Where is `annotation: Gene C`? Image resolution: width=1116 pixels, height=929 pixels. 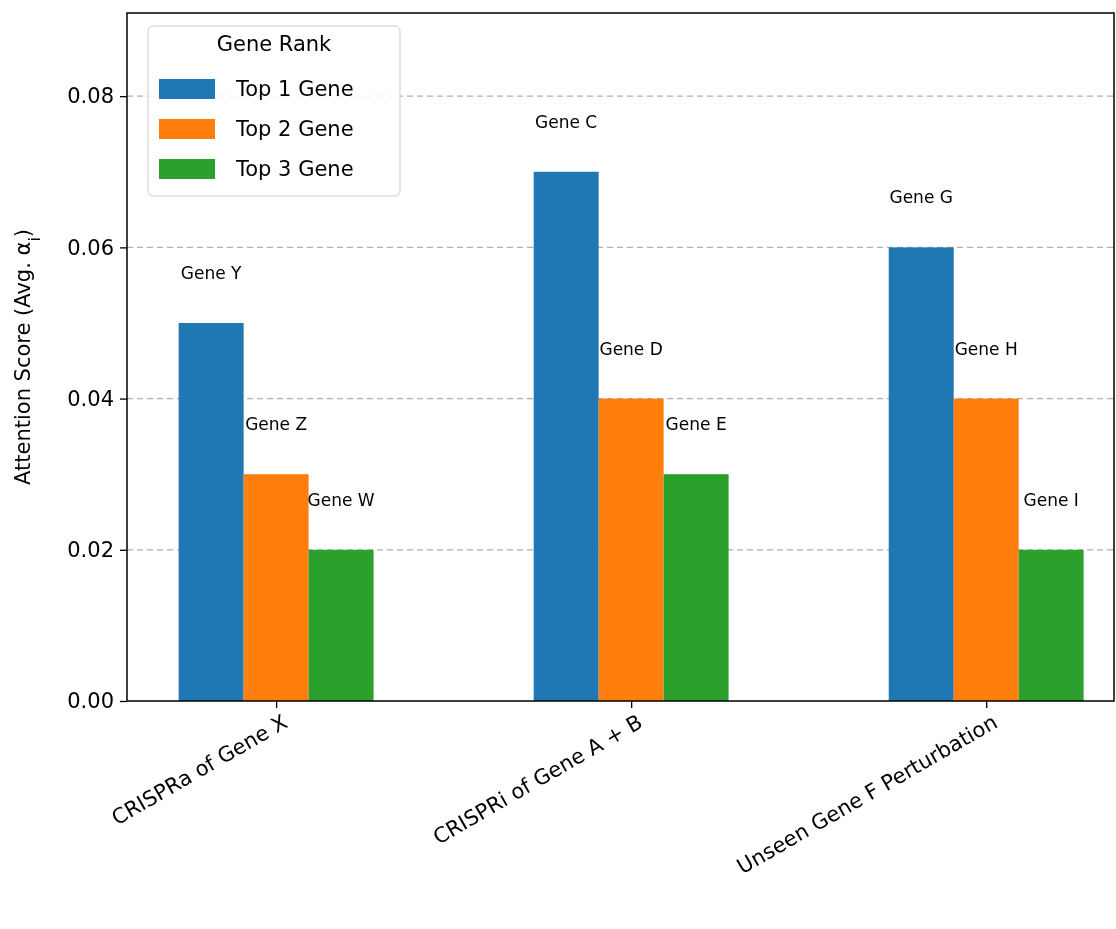
annotation: Gene C is located at coordinates (566, 121).